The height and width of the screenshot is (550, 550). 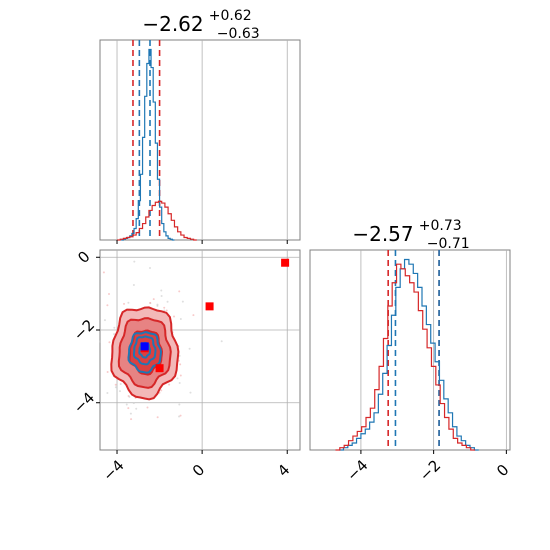 I want to click on right-histogram-ticks: −4 −2 0, so click(x=428, y=467).